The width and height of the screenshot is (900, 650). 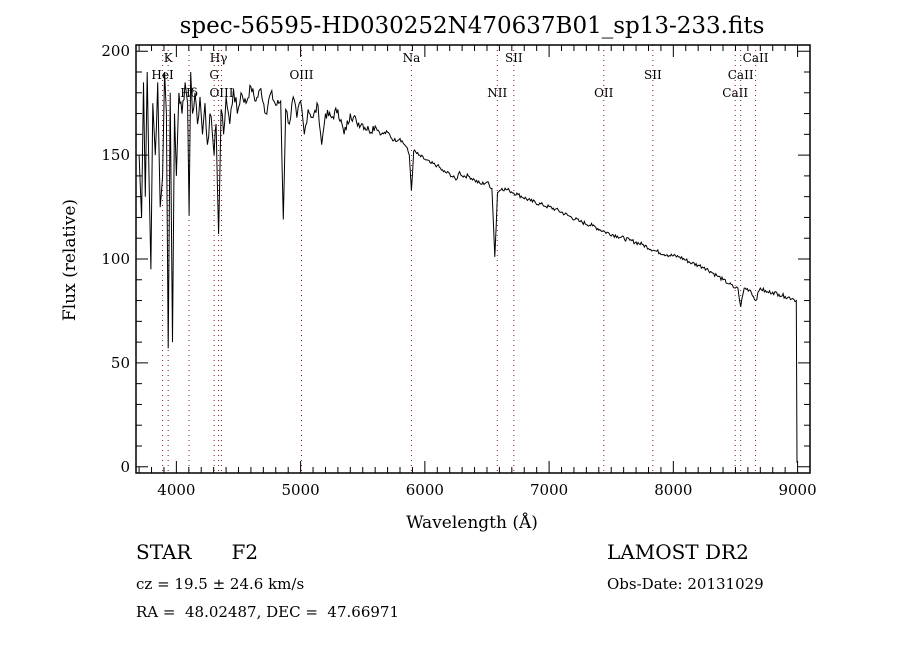 I want to click on line-marker-label: OII, so click(x=604, y=93).